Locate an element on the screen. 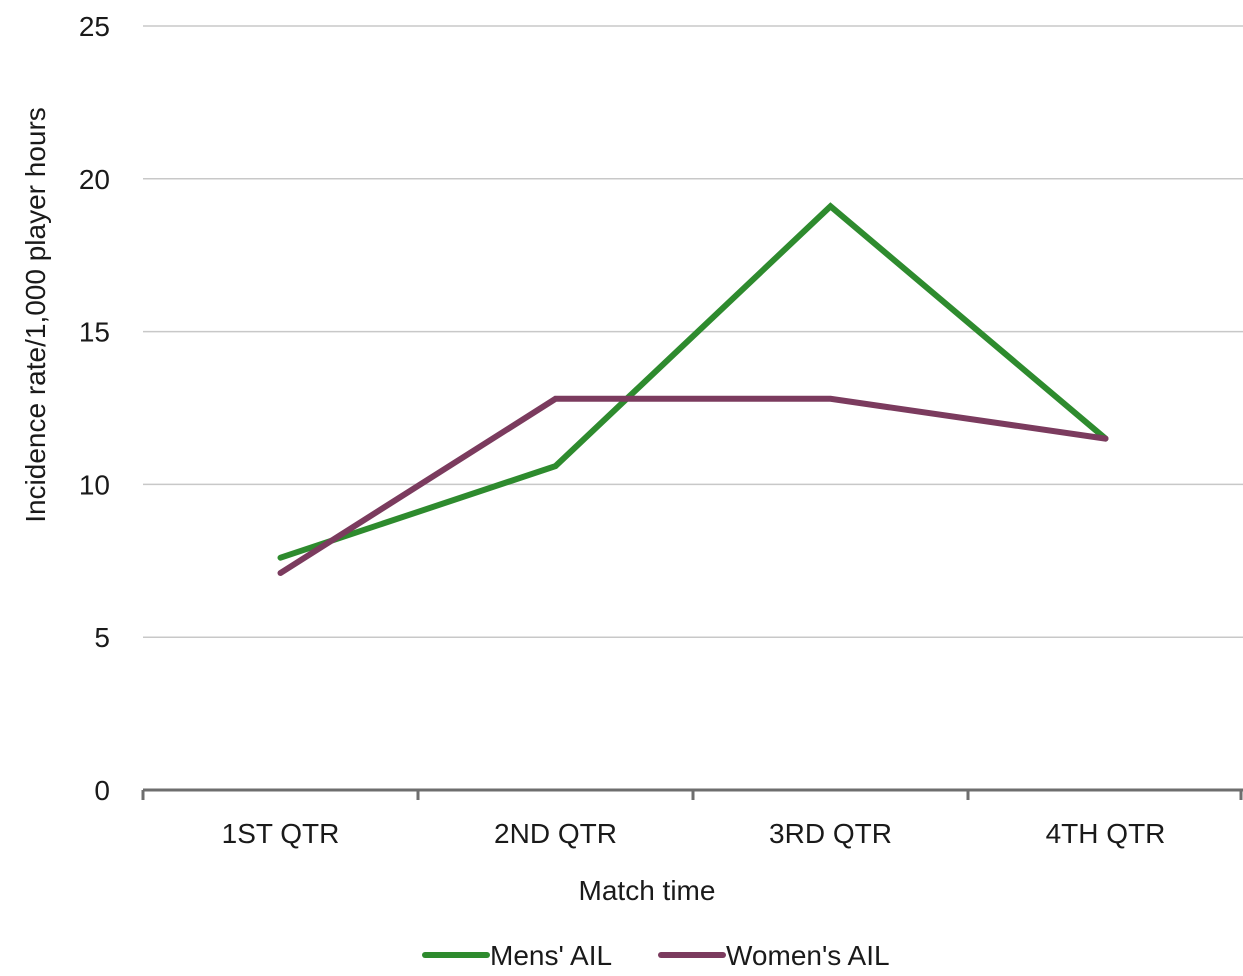 This screenshot has width=1243, height=976. legend-label: Mens' AIL is located at coordinates (551, 955).